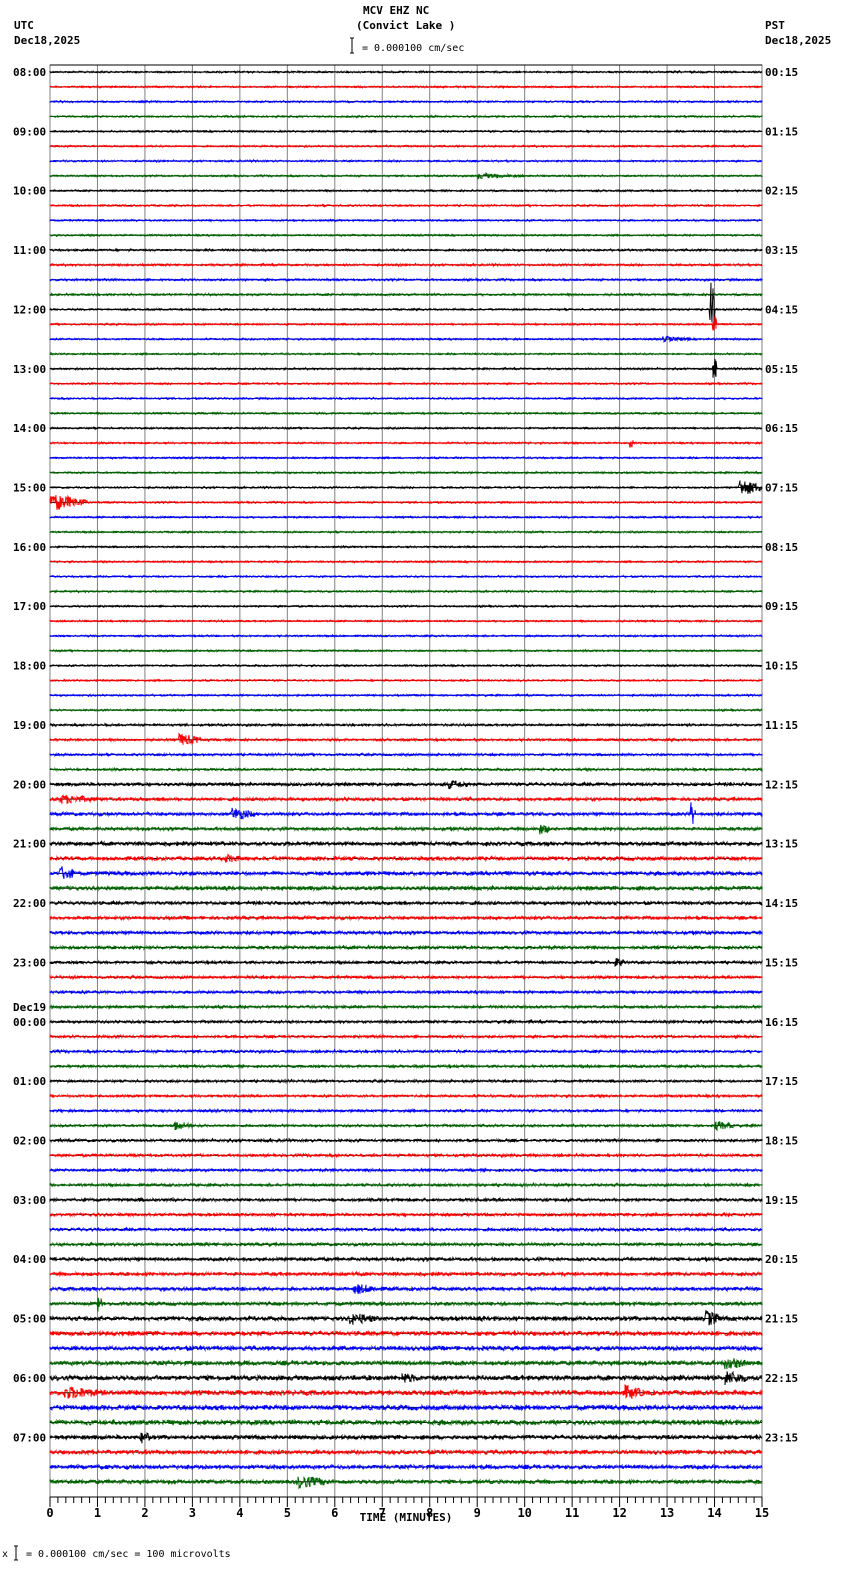 This screenshot has width=850, height=1584. What do you see at coordinates (781, 1437) in the screenshot?
I see `pst-hour-label: 23:15` at bounding box center [781, 1437].